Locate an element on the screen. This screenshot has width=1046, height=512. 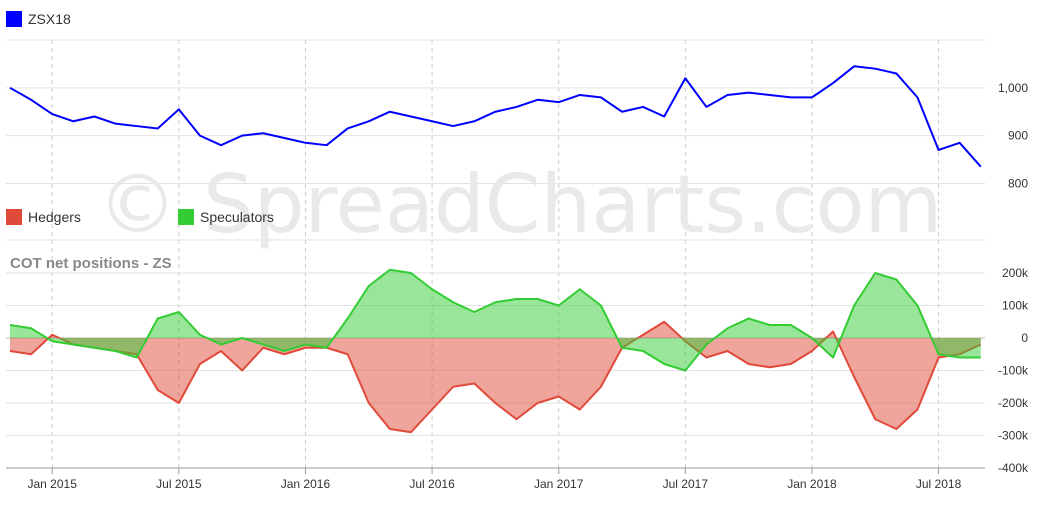
cot-y-tick-label: -400k is located at coordinates (1013, 468).